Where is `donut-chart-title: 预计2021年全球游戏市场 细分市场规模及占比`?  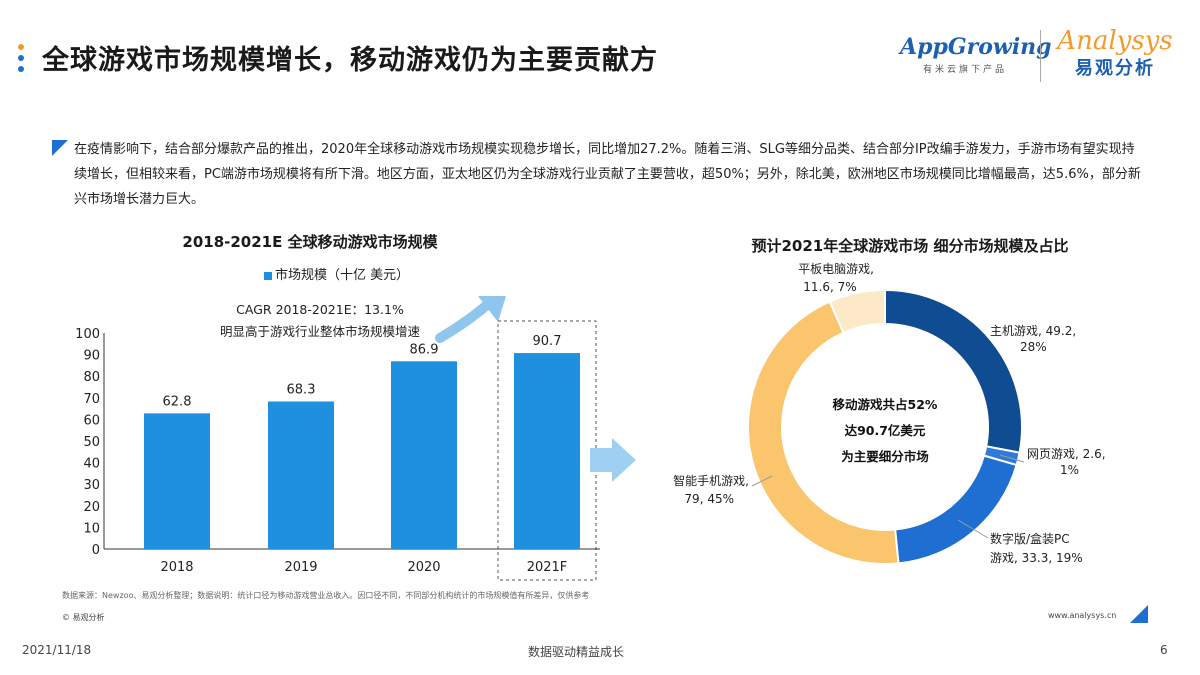 donut-chart-title: 预计2021年全球游戏市场 细分市场规模及占比 is located at coordinates (910, 246).